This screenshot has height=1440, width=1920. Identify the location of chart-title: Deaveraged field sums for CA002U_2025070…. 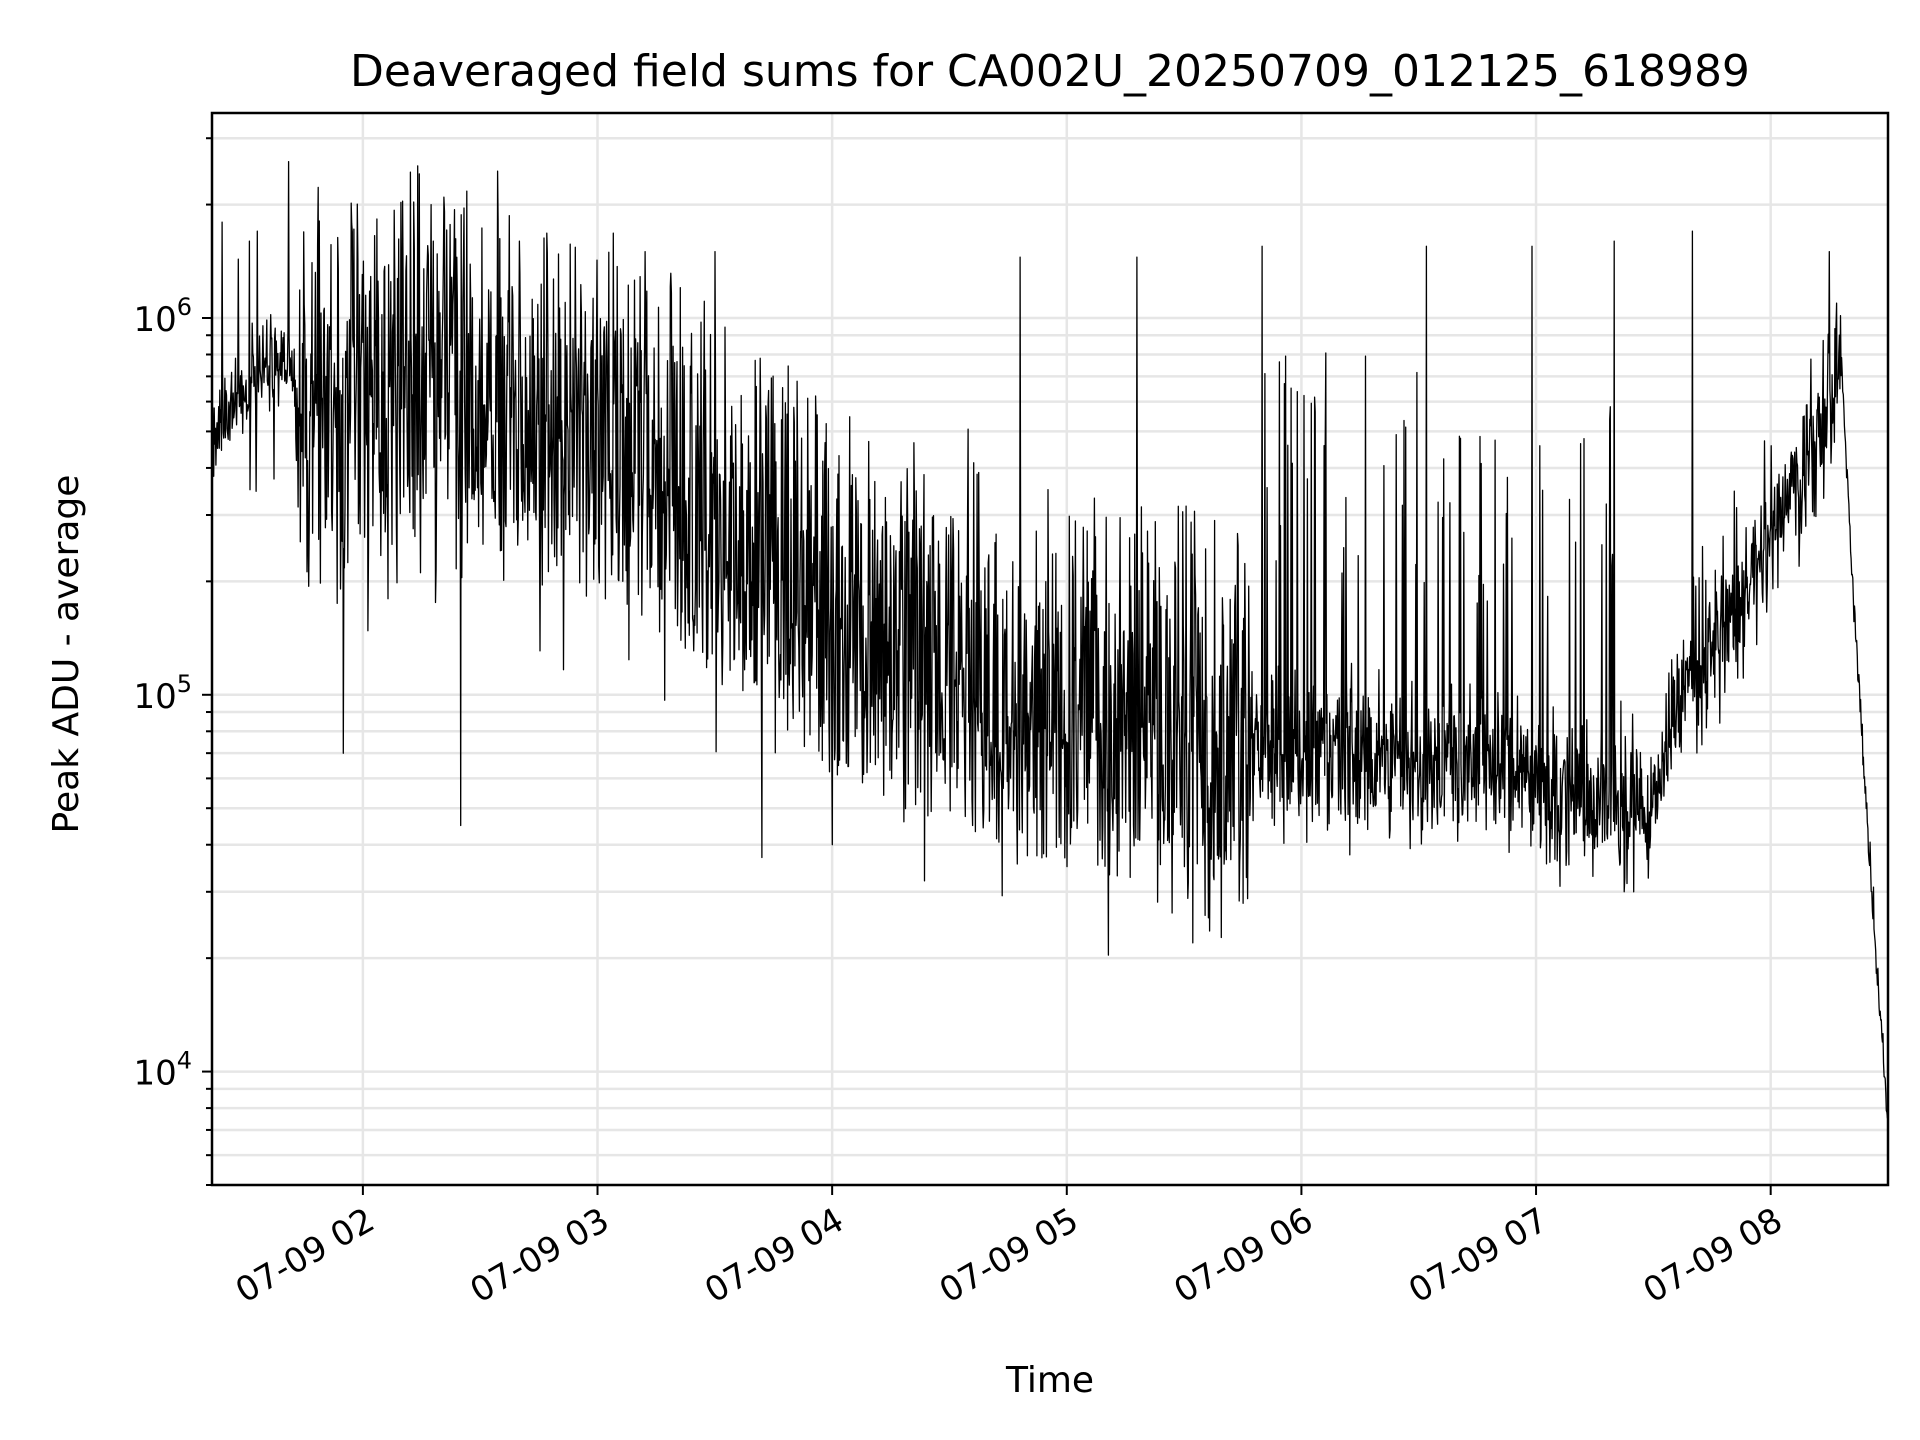
(1050, 71).